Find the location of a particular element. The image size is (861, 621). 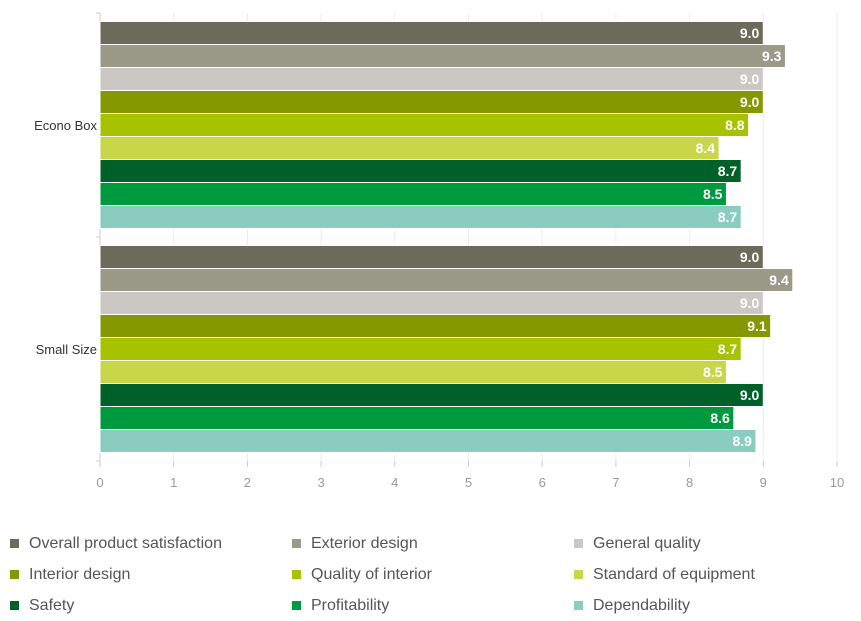

legend-item: Profitability is located at coordinates (340, 605).